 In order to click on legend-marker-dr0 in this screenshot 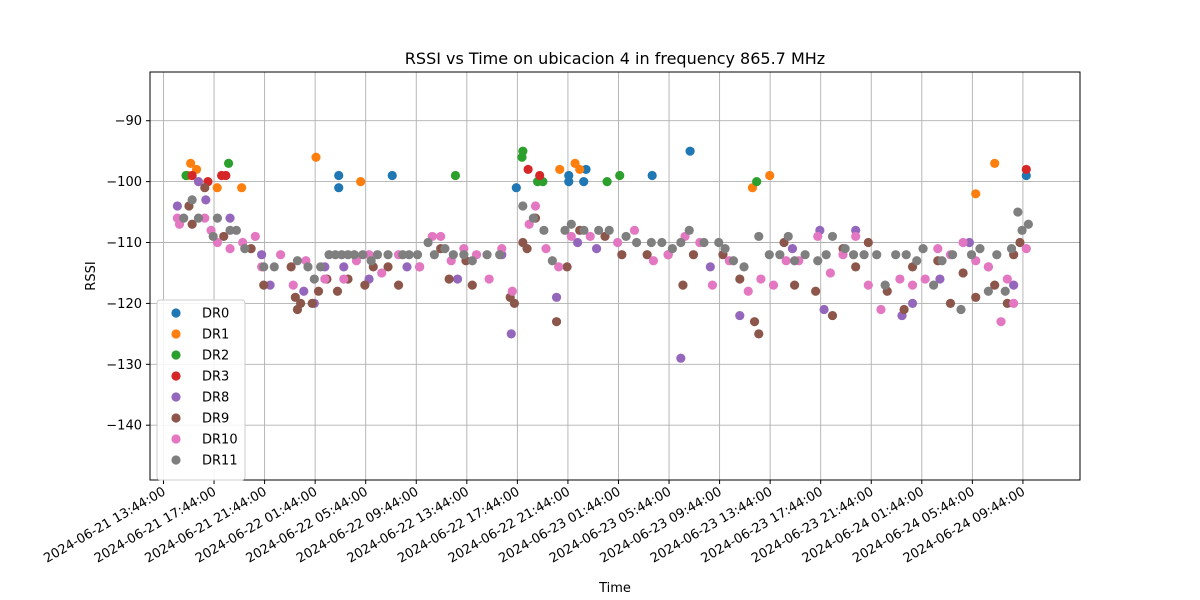, I will do `click(176, 313)`.